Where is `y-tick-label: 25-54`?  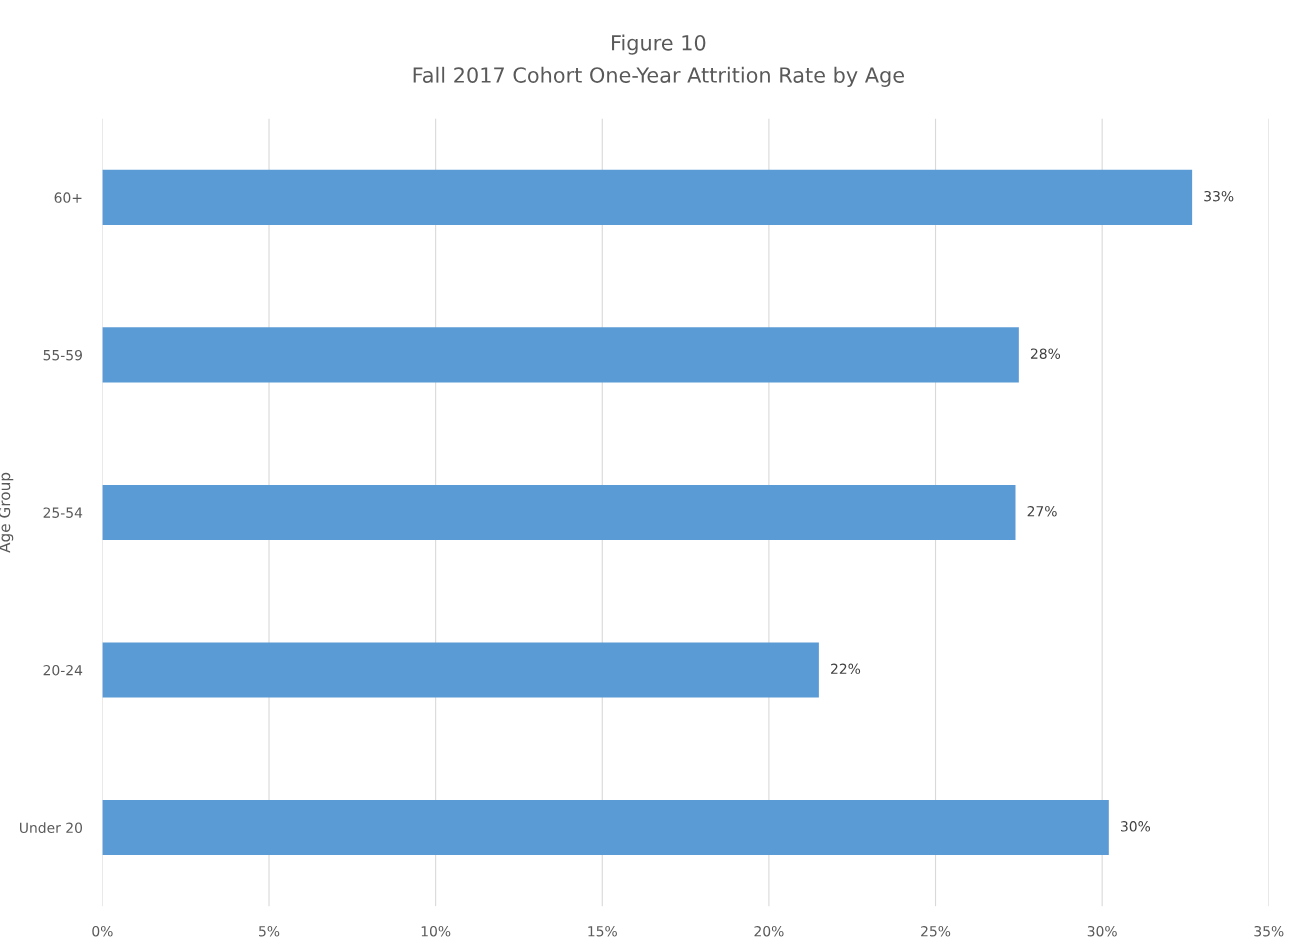 y-tick-label: 25-54 is located at coordinates (63, 512).